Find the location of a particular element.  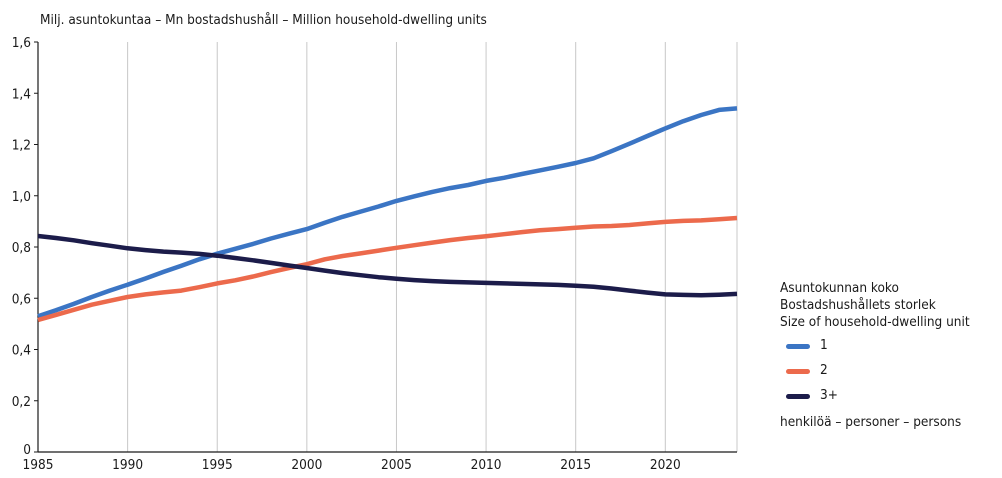

legend-swatch-3plus is located at coordinates (798, 396).